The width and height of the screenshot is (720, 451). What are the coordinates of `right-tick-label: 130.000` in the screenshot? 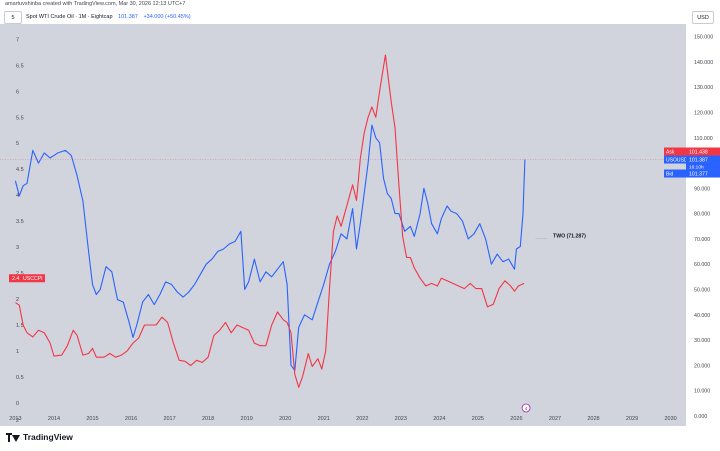 It's located at (703, 88).